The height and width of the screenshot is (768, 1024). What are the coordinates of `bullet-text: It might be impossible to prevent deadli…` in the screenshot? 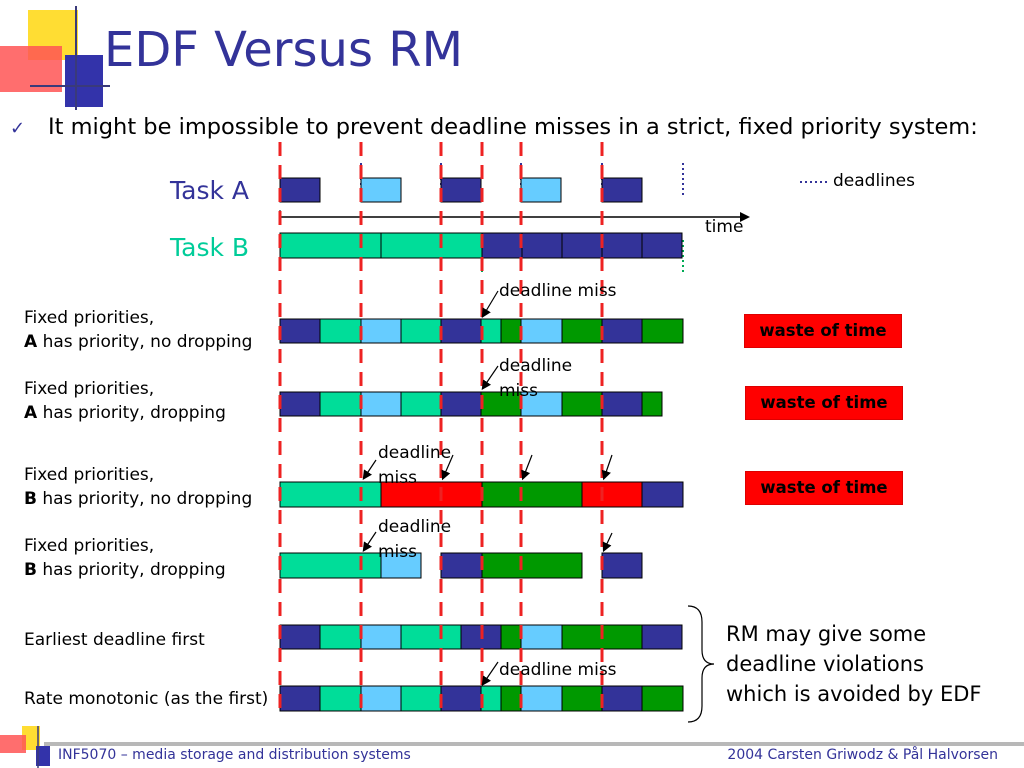 It's located at (513, 127).